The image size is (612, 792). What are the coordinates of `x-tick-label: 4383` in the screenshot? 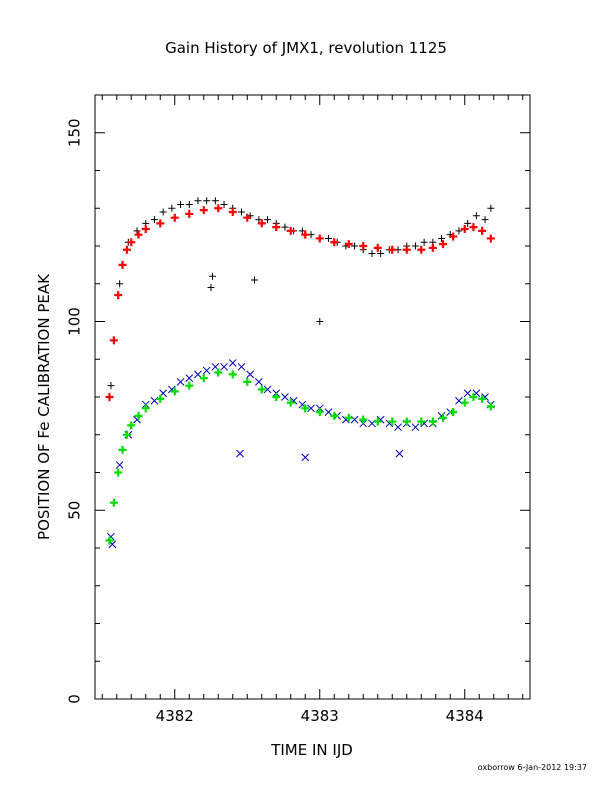 It's located at (320, 716).